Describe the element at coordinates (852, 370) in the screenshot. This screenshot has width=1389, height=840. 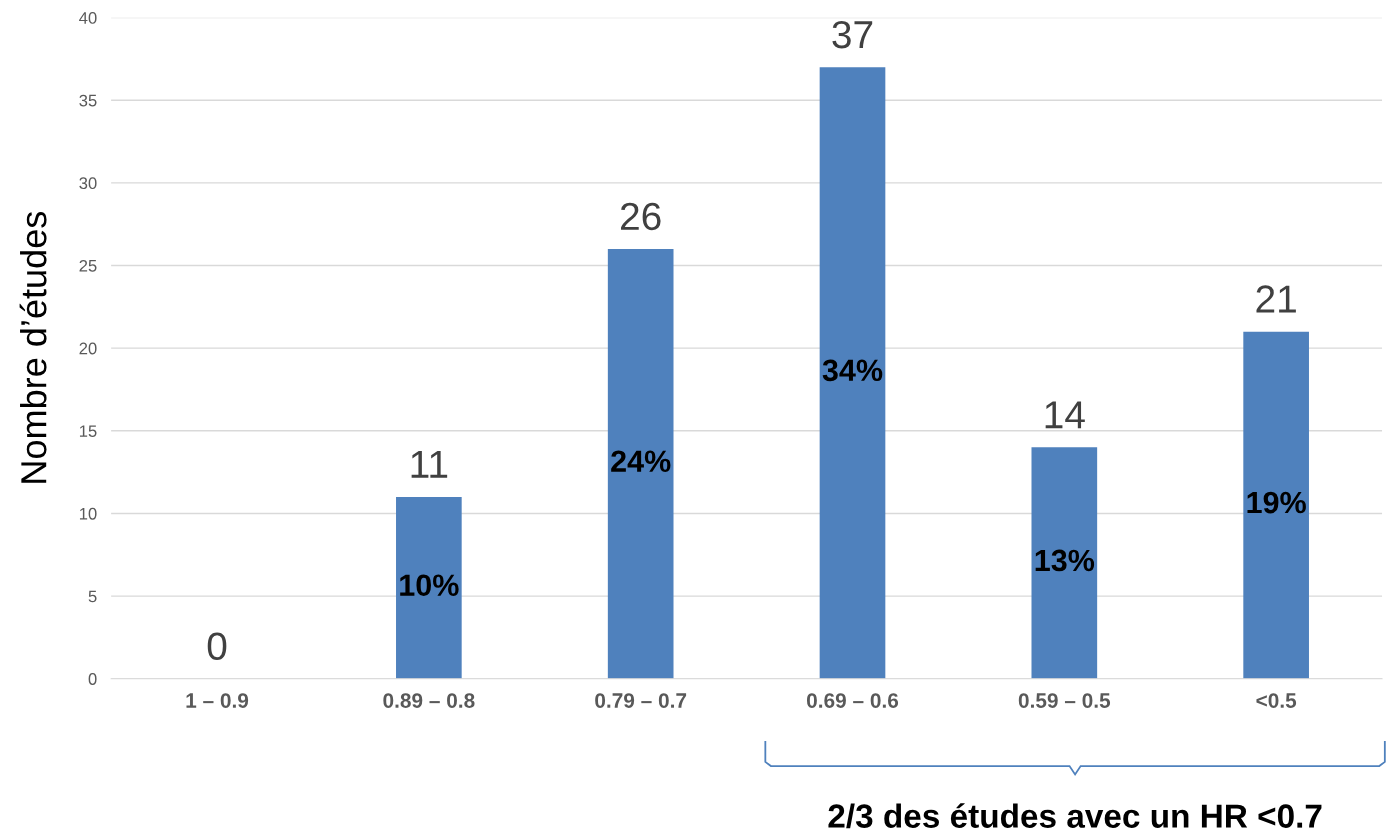
I see `annotation: 34%` at that location.